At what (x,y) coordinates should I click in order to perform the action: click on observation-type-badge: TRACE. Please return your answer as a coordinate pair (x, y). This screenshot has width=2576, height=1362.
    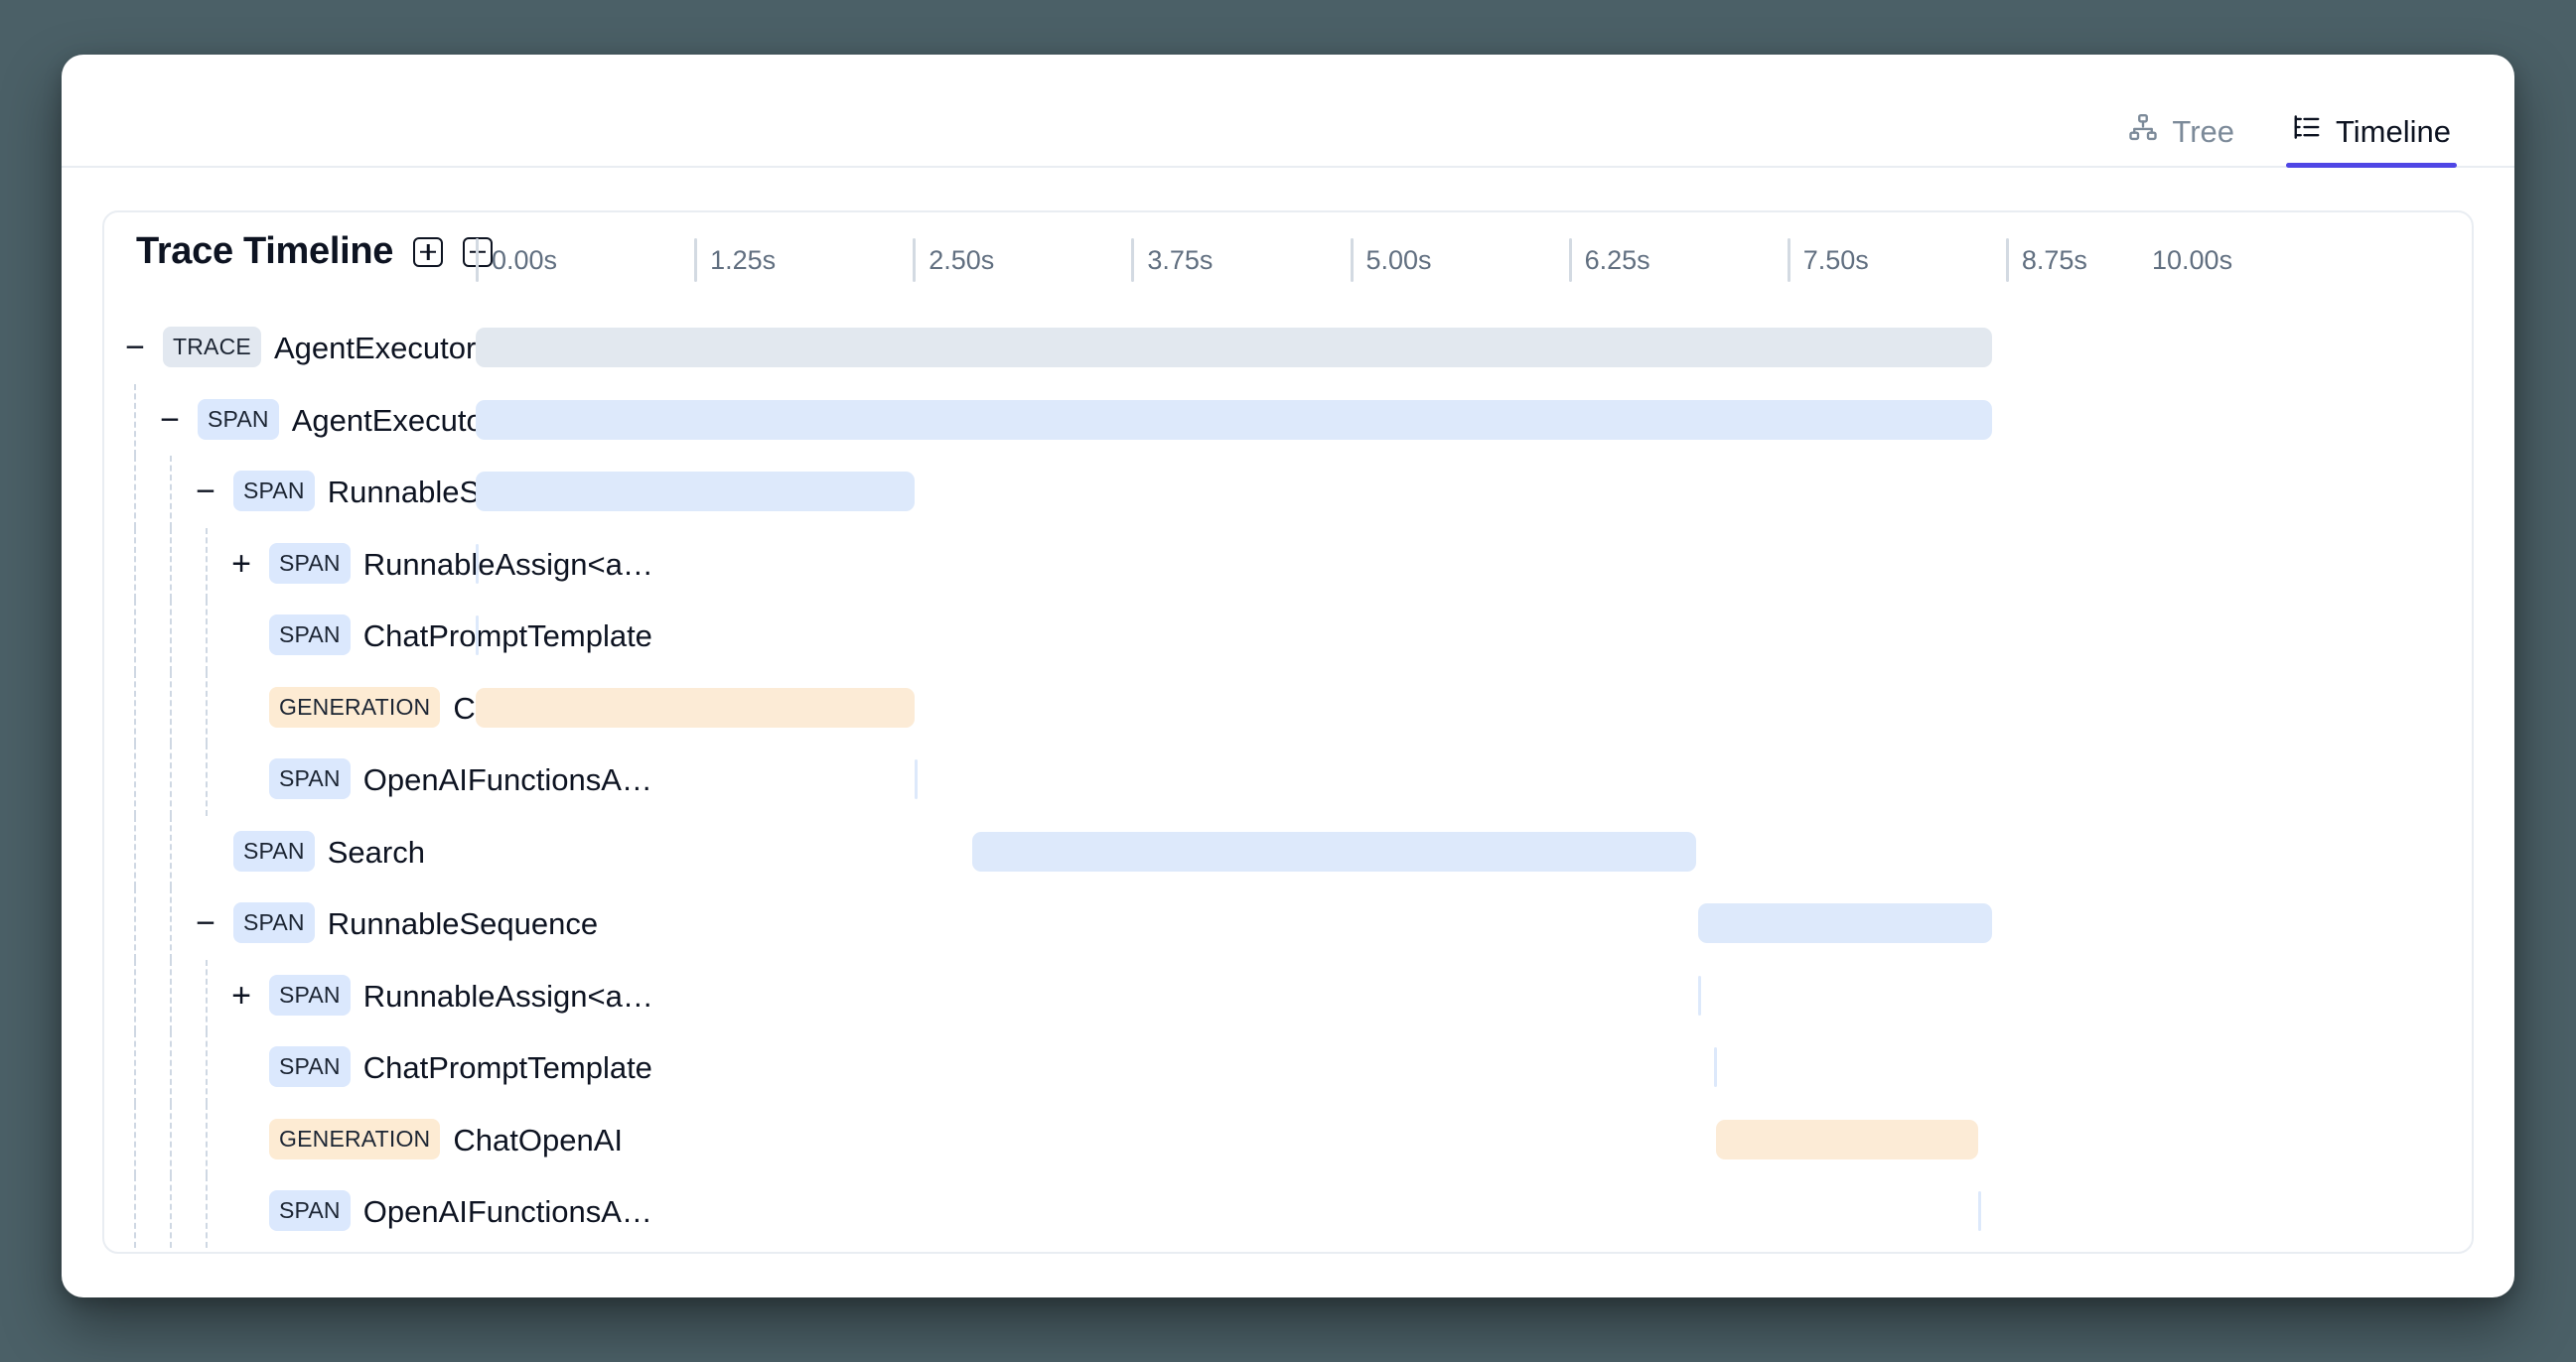
    Looking at the image, I should click on (212, 347).